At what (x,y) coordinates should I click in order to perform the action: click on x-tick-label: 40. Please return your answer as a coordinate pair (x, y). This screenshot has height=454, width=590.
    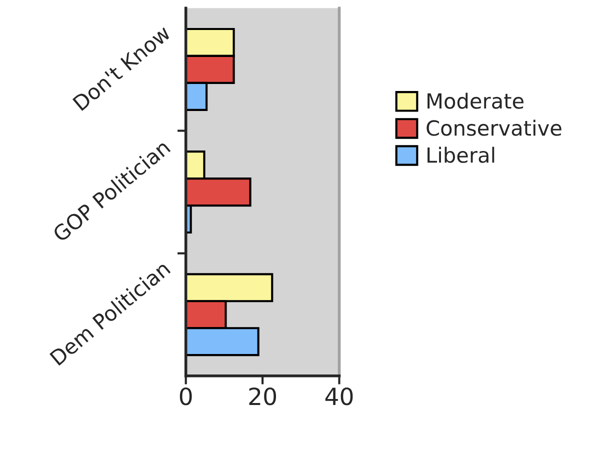
    Looking at the image, I should click on (339, 396).